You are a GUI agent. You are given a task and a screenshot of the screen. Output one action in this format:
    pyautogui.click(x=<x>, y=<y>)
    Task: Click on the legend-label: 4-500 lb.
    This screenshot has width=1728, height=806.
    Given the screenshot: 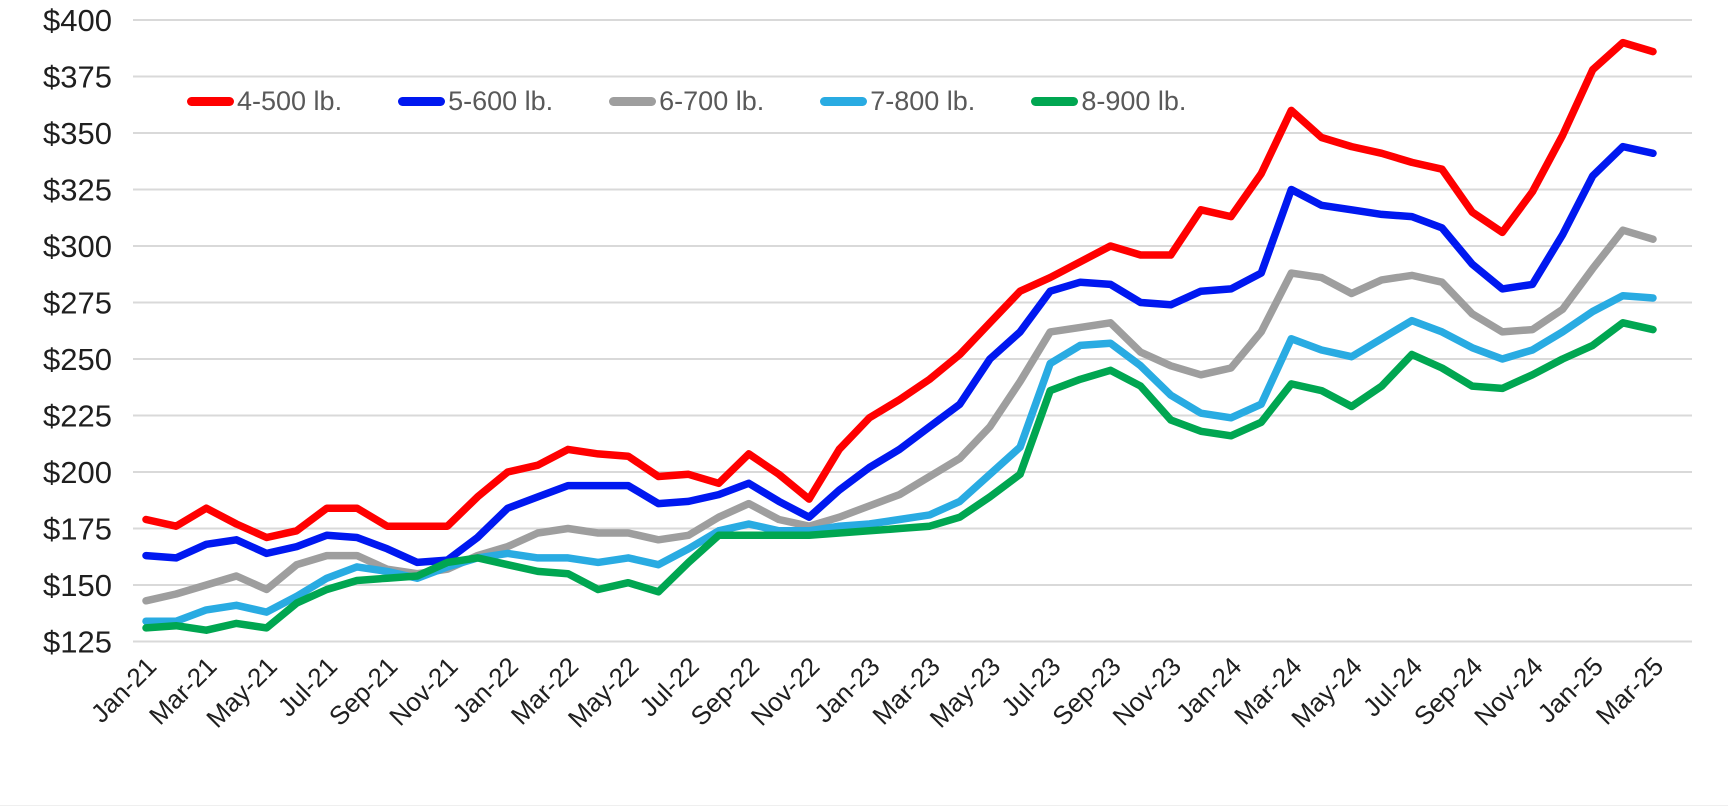 What is the action you would take?
    pyautogui.click(x=290, y=101)
    